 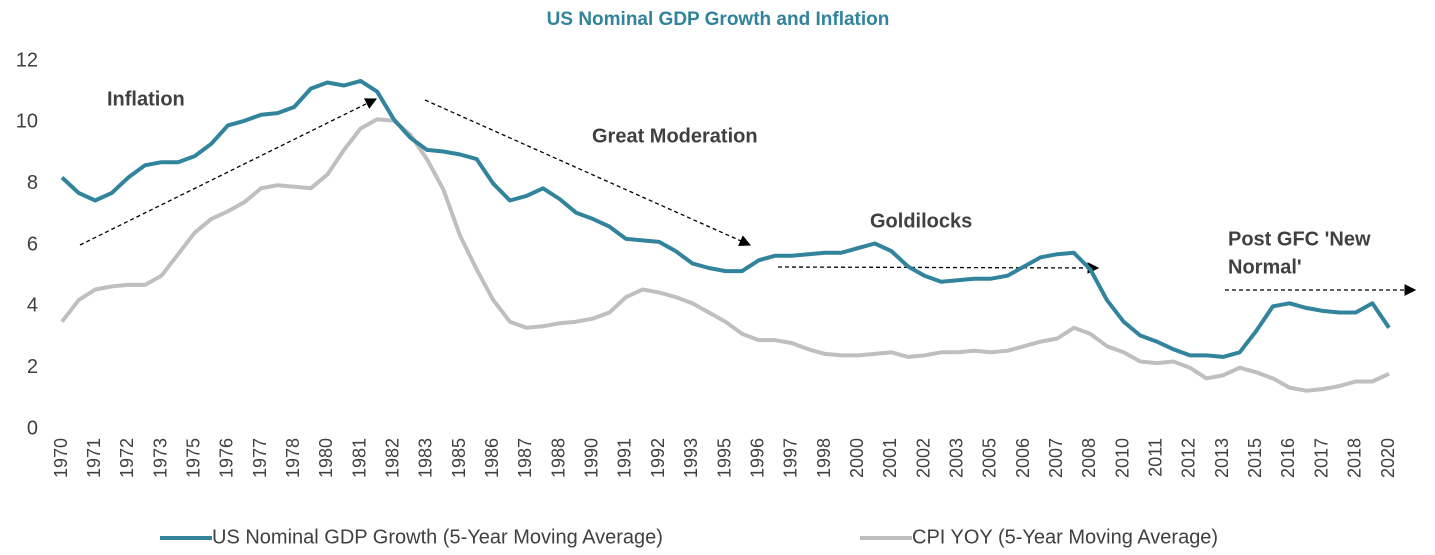 What do you see at coordinates (824, 458) in the screenshot?
I see `x-tick-label: 1998` at bounding box center [824, 458].